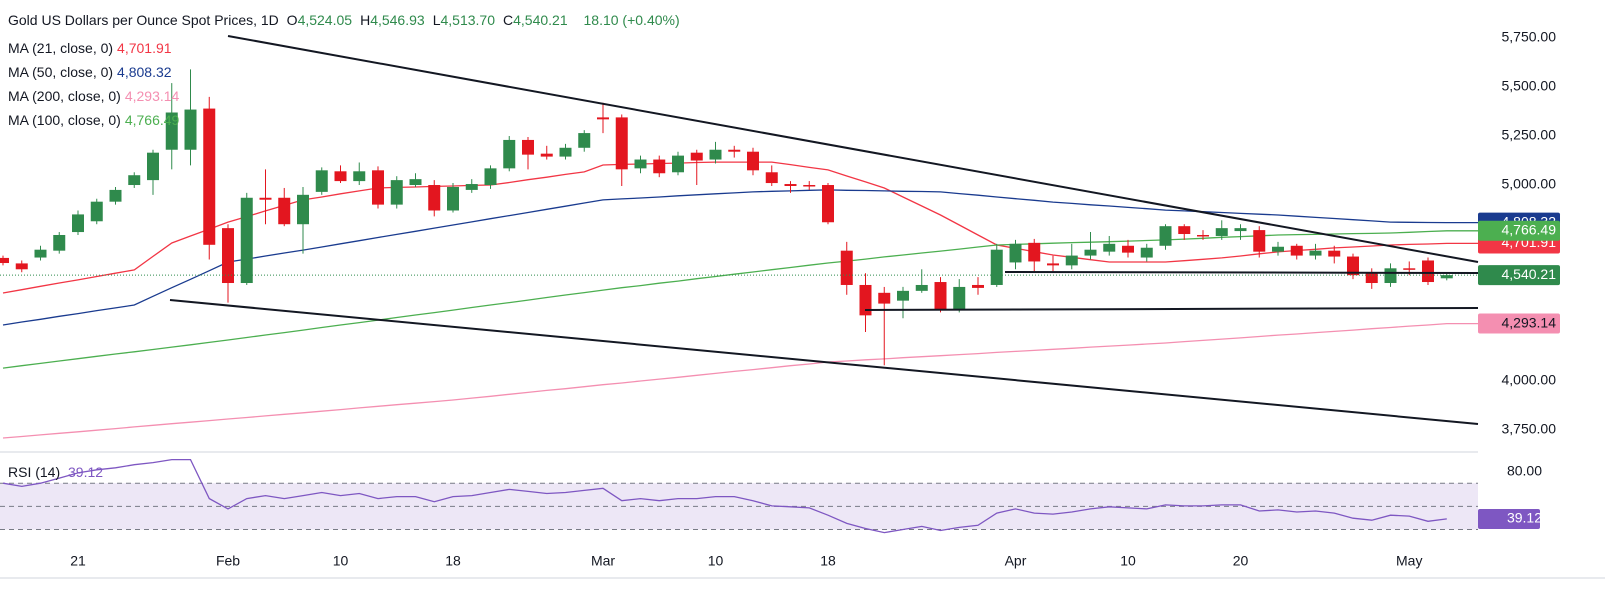 Image resolution: width=1605 pixels, height=595 pixels. What do you see at coordinates (1529, 37) in the screenshot?
I see `y-tick-label: 5,750.00` at bounding box center [1529, 37].